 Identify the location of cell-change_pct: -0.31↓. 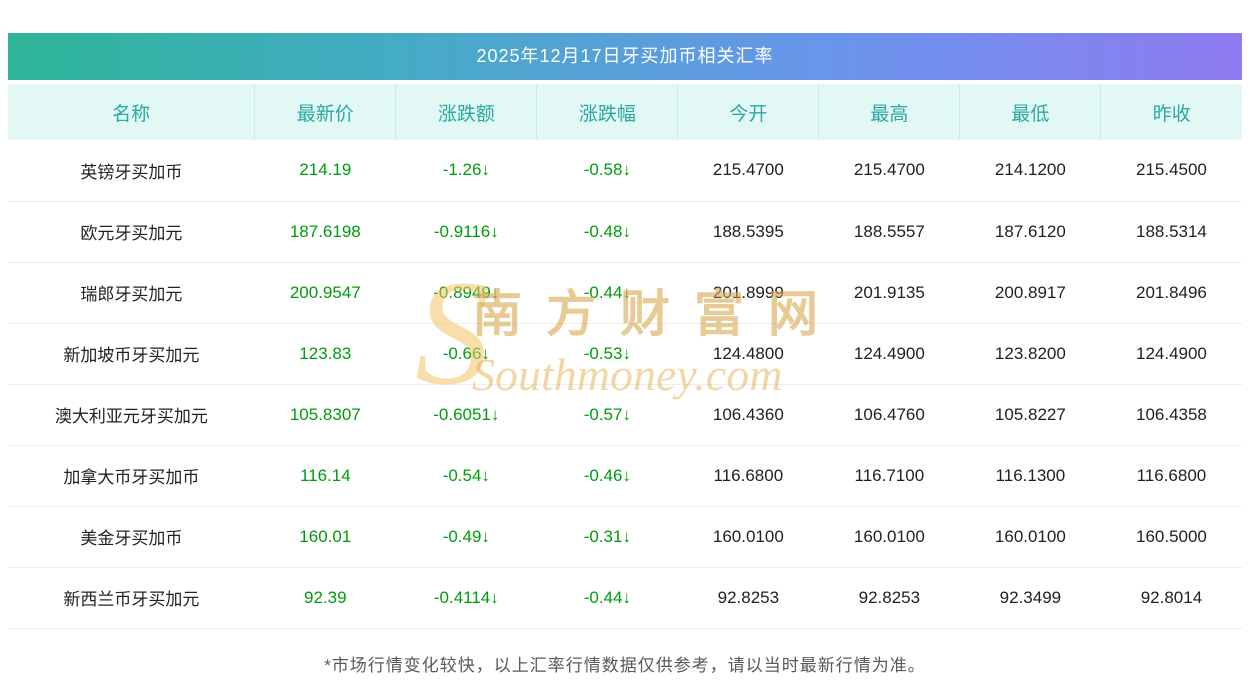
(607, 537).